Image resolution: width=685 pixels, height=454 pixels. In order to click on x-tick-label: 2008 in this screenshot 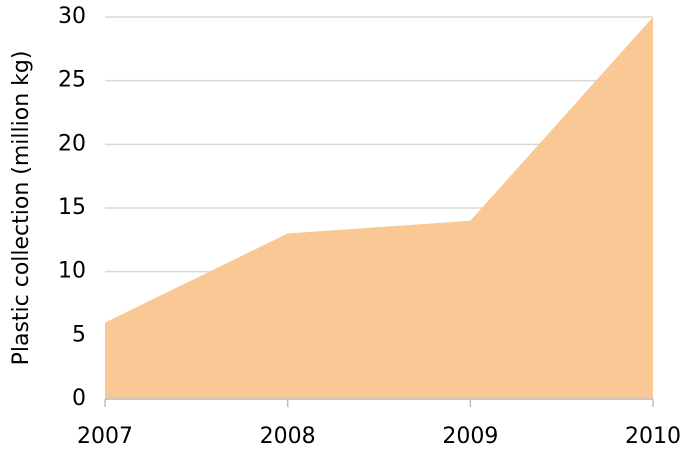, I will do `click(288, 436)`.